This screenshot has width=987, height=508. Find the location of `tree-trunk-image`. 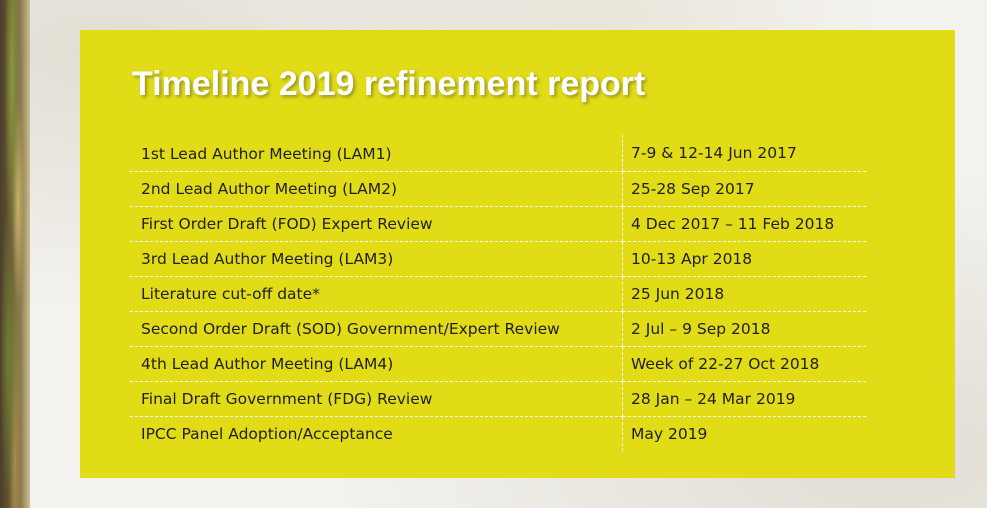

tree-trunk-image is located at coordinates (15, 254).